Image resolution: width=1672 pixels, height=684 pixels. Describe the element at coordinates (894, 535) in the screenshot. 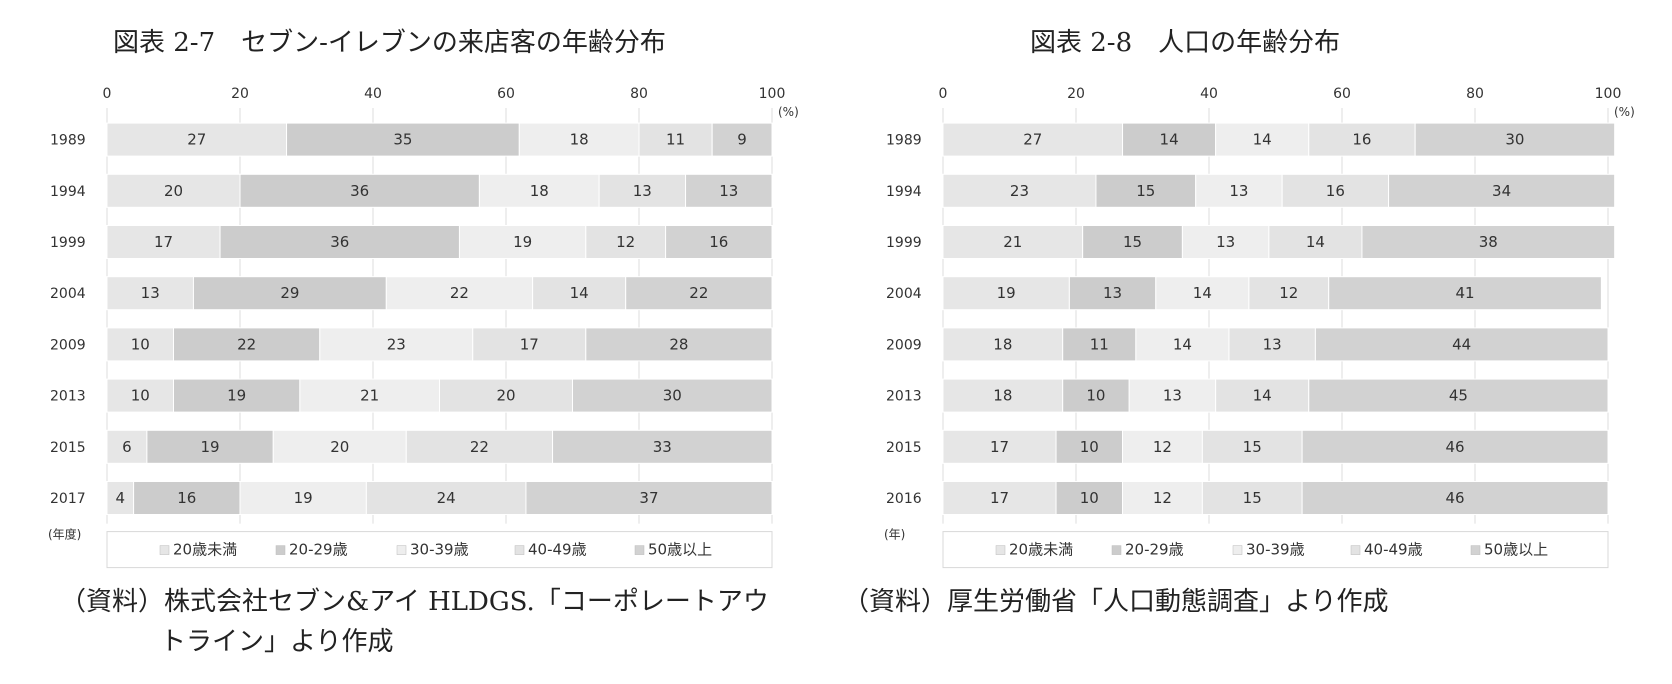

I see `y-unit-label: (年)` at that location.